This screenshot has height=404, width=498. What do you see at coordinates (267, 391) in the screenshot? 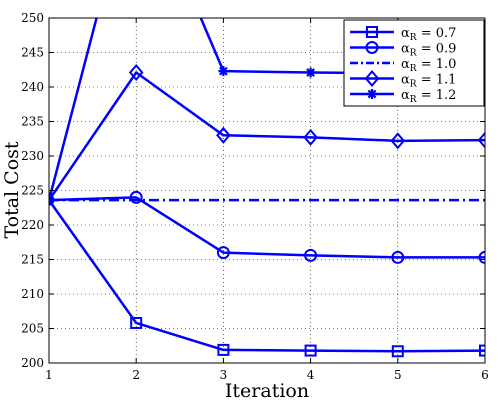
I see `x-axis-title: Iteration` at bounding box center [267, 391].